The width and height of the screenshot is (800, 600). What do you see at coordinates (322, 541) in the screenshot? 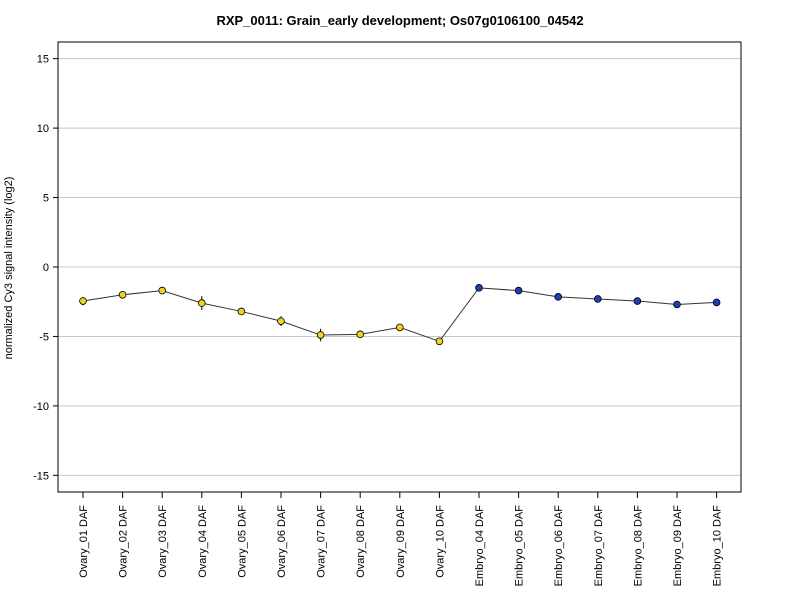
I see `x-tick-label: Ovary_07 DAF` at bounding box center [322, 541].